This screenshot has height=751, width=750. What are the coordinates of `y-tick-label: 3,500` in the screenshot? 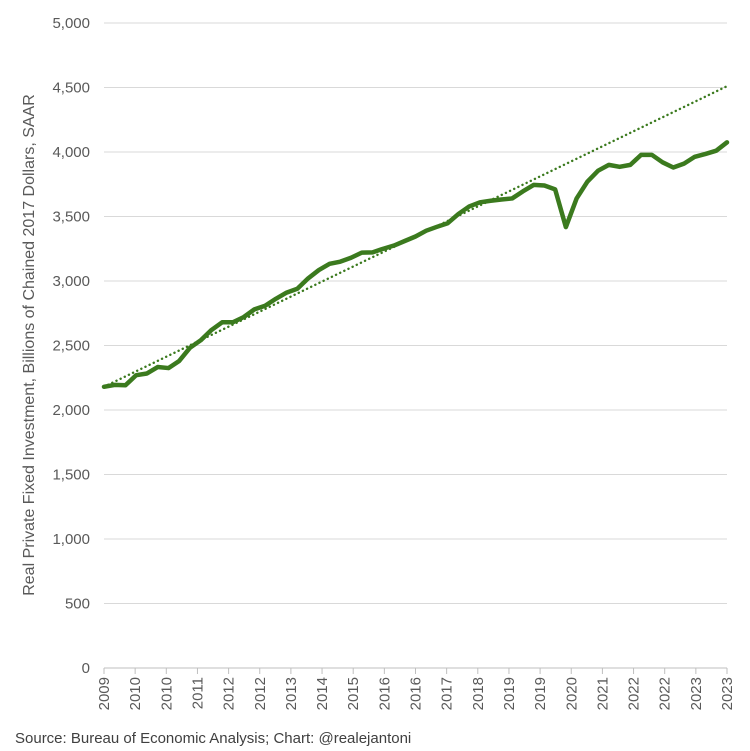 It's located at (71, 217).